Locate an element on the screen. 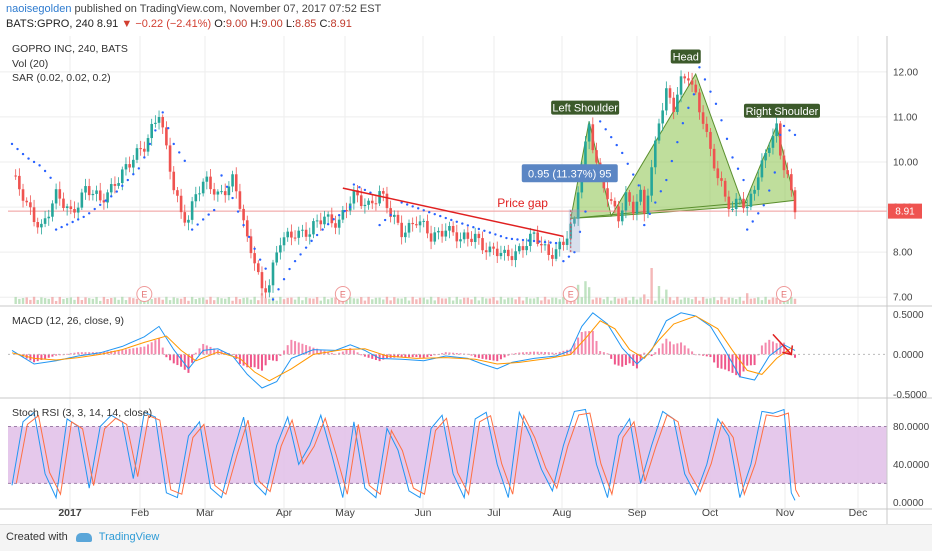  macd-tick-label: 0.5000 is located at coordinates (908, 315).